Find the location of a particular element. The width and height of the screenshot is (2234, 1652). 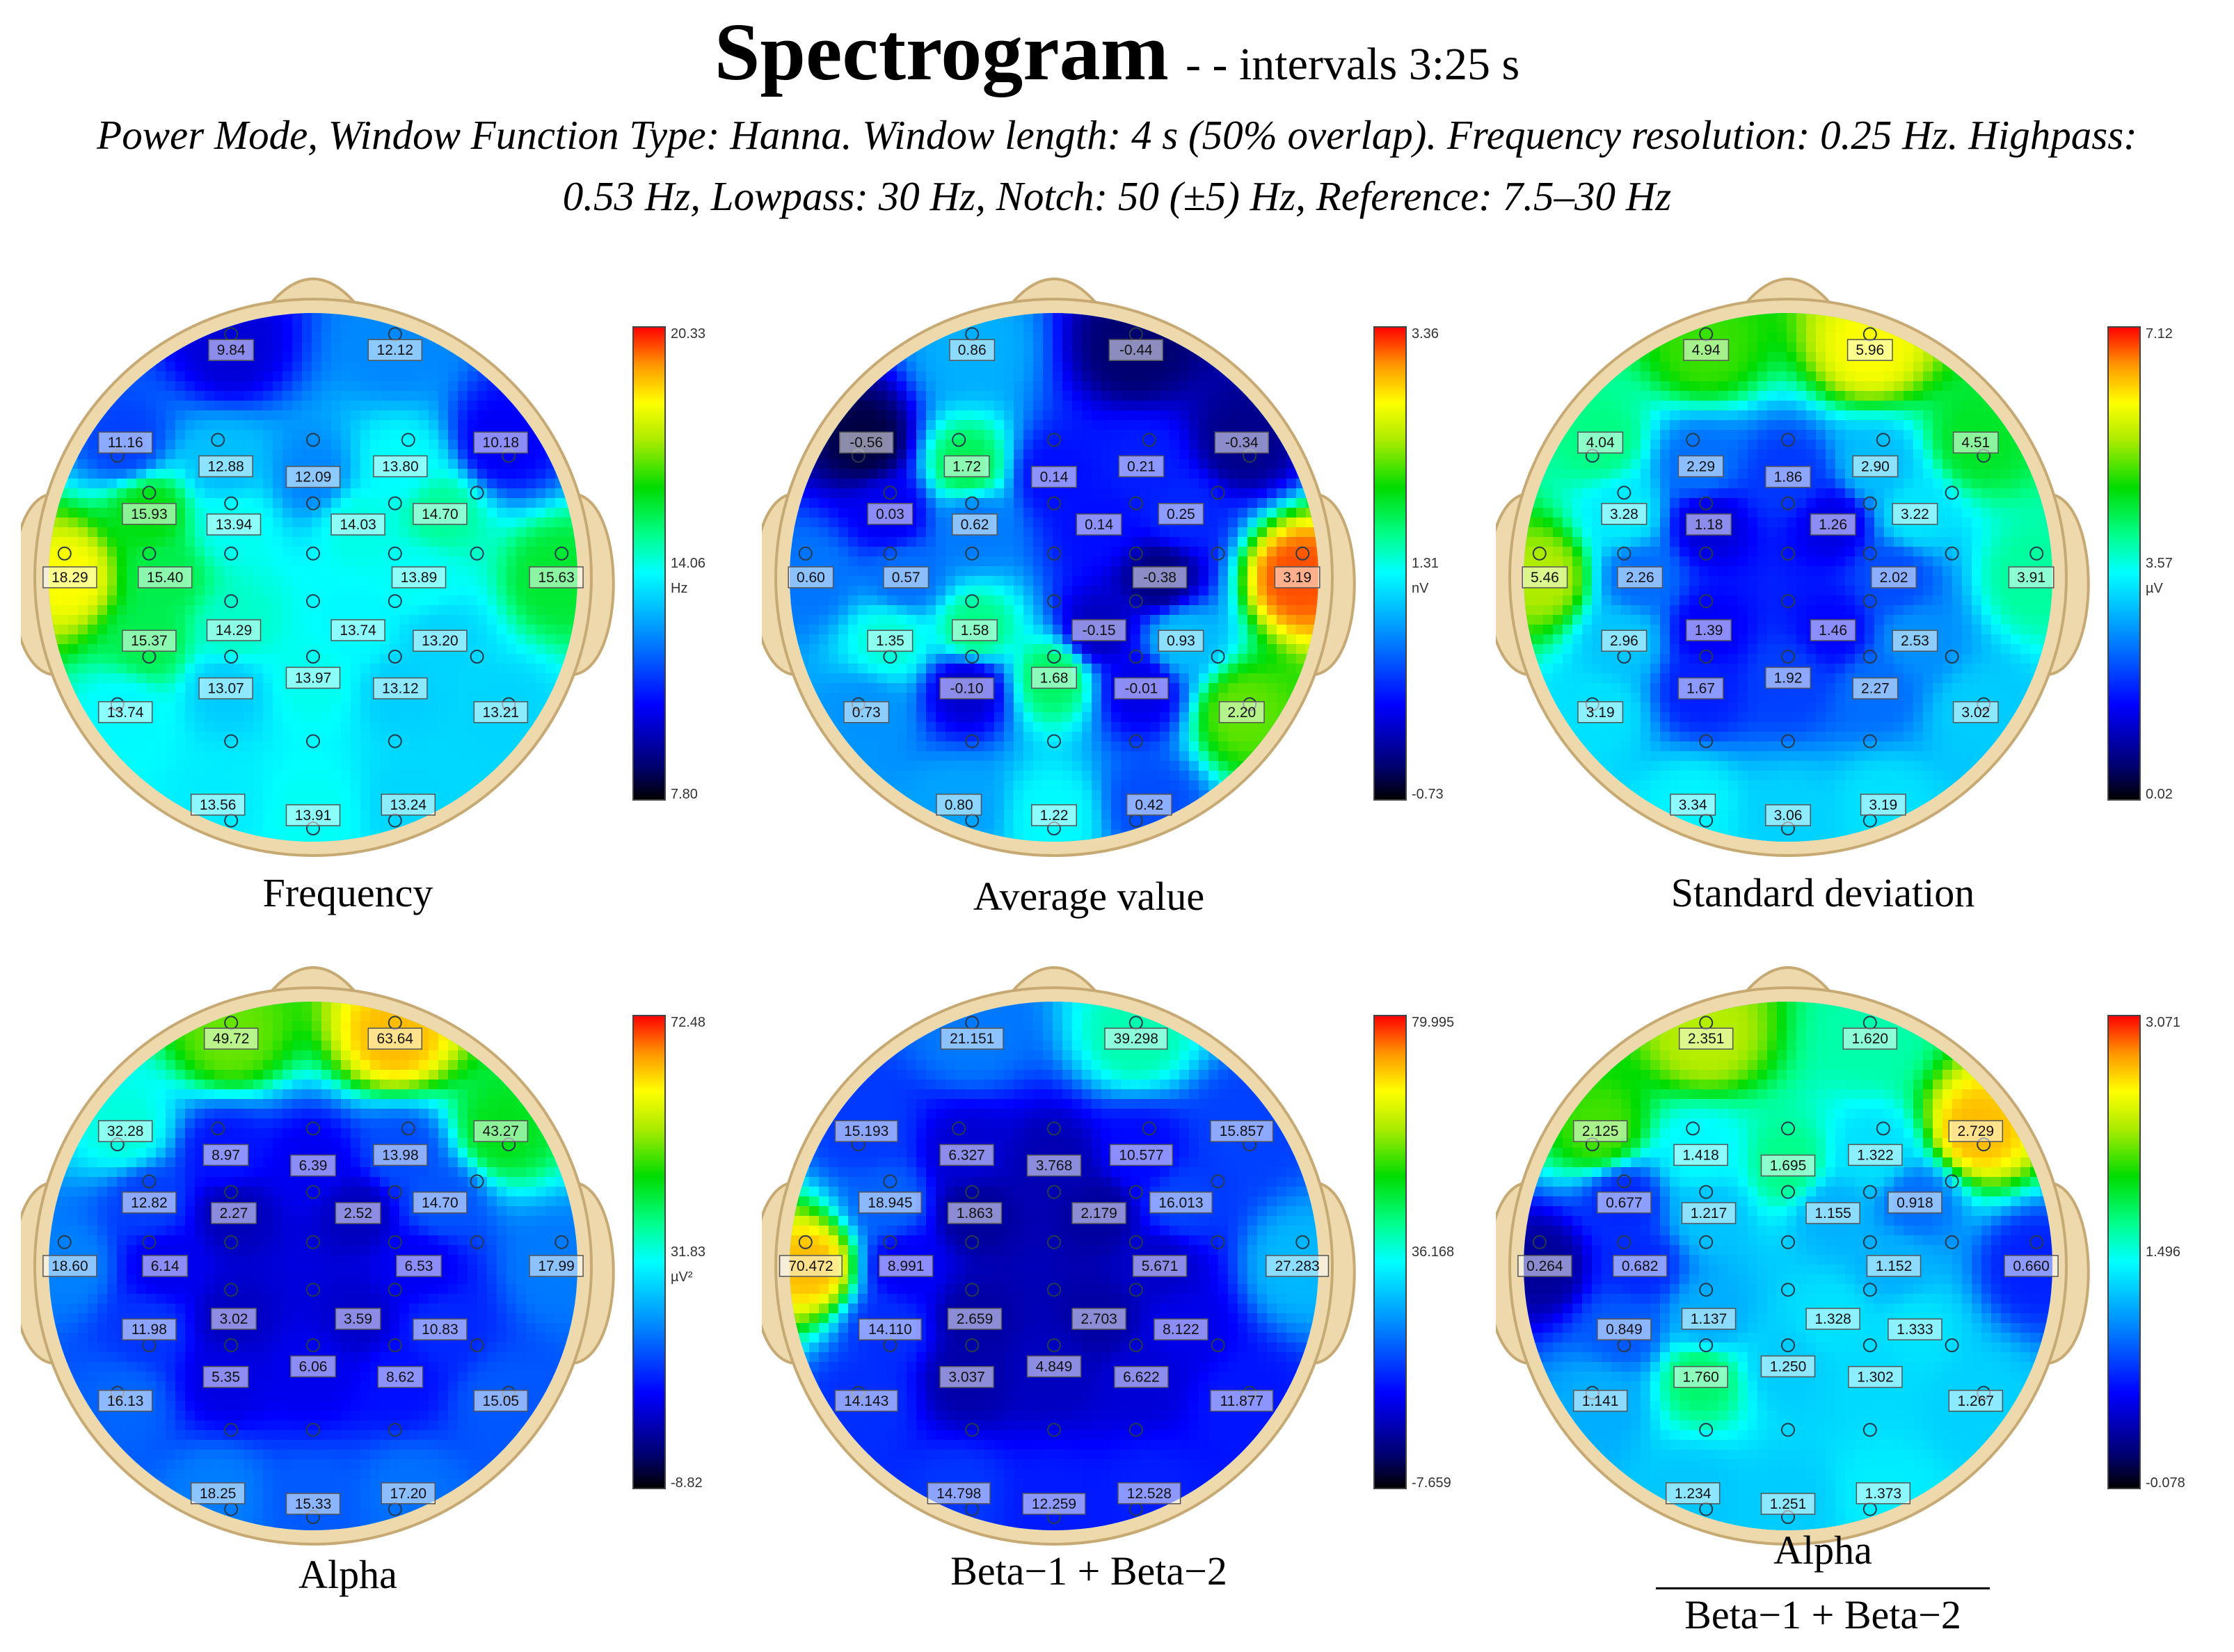

colorbar-mid-label: 1.496 is located at coordinates (2163, 1252).